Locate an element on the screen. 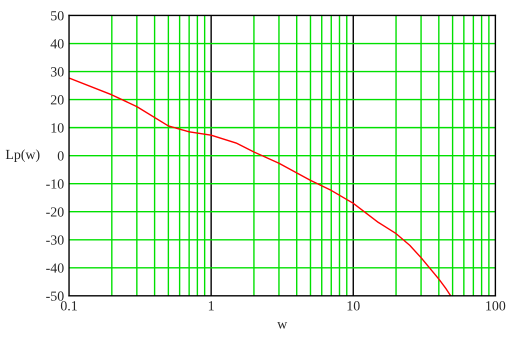 The width and height of the screenshot is (527, 344). x-axis-title: w is located at coordinates (282, 325).